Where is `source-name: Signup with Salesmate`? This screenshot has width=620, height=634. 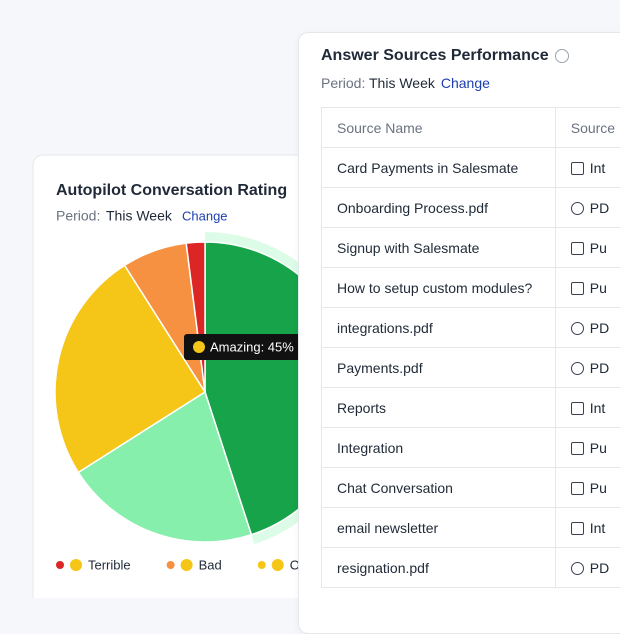
source-name: Signup with Salesmate is located at coordinates (439, 248).